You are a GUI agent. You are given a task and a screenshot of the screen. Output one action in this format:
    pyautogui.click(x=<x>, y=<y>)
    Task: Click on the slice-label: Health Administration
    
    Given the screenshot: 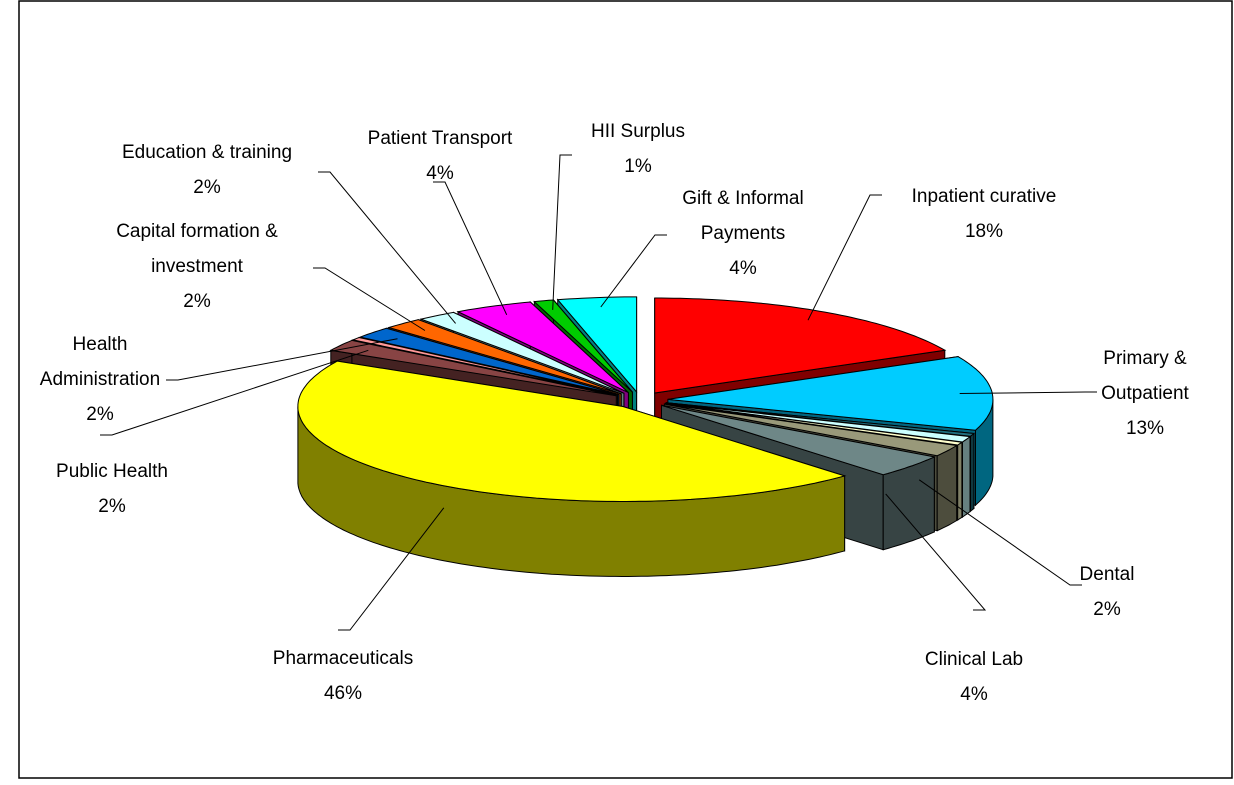 What is the action you would take?
    pyautogui.click(x=100, y=362)
    